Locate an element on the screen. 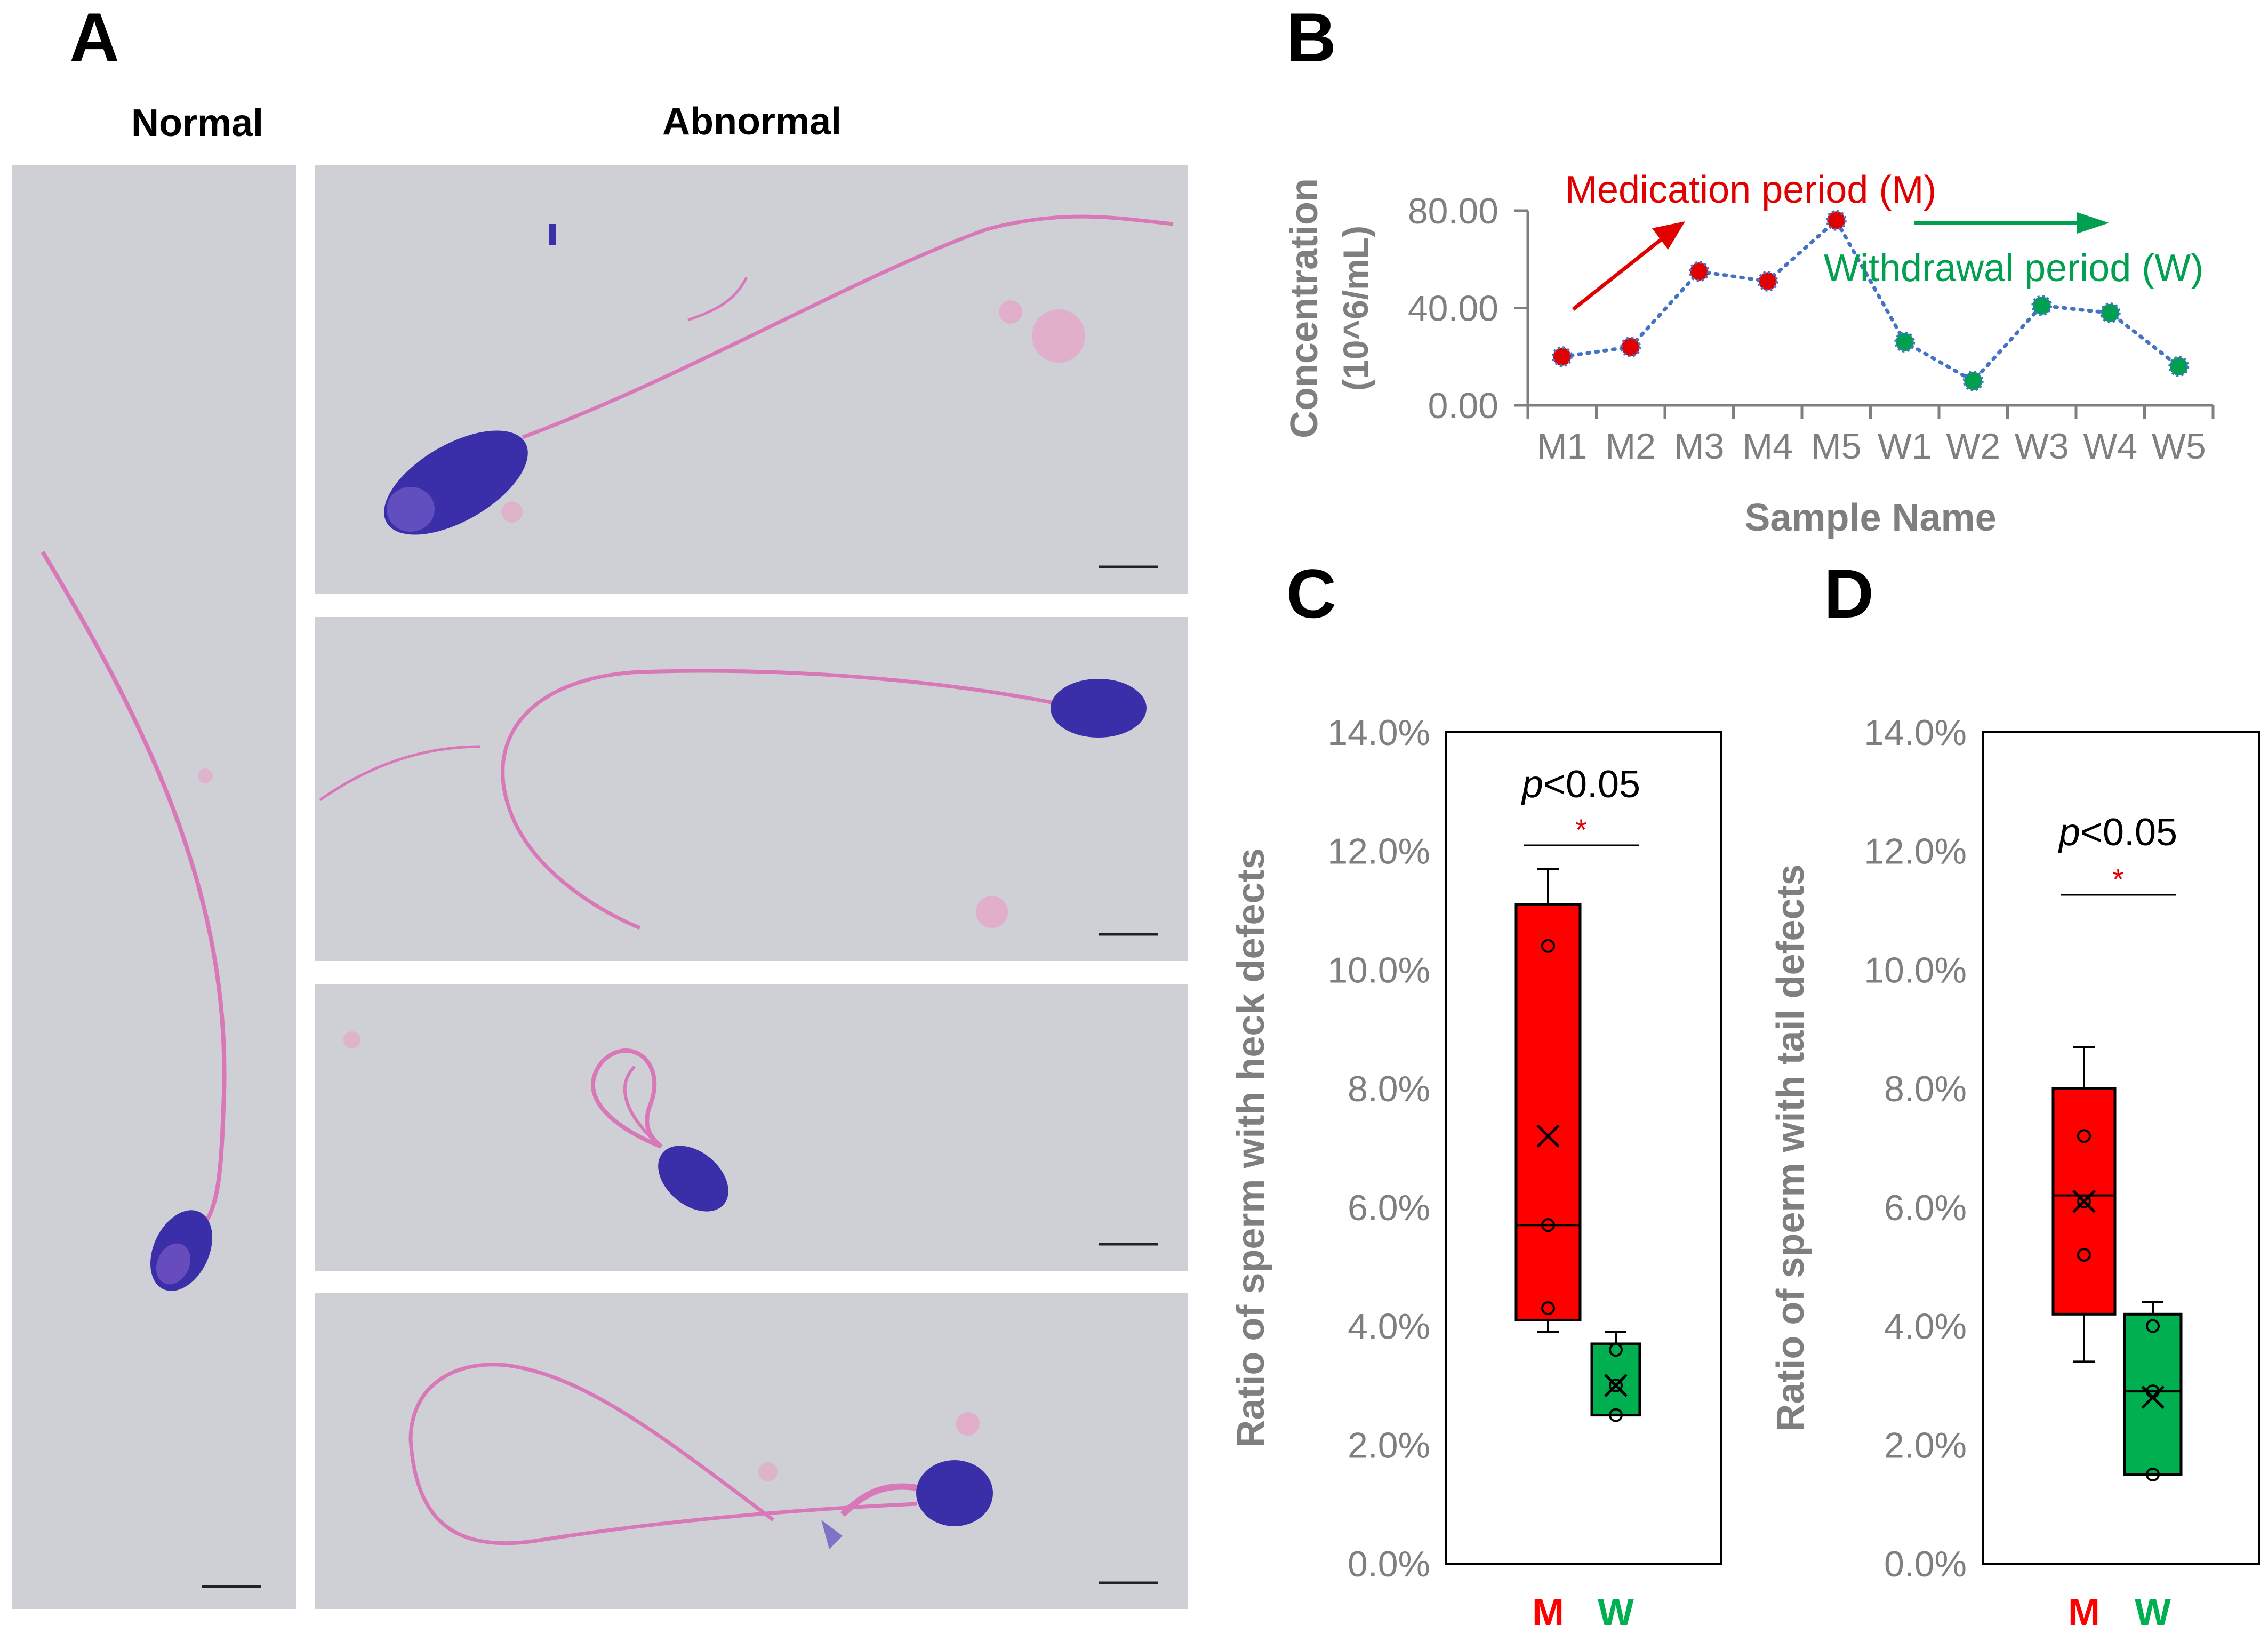 This screenshot has width=2268, height=1642. x-tick-label: M1 is located at coordinates (1562, 447).